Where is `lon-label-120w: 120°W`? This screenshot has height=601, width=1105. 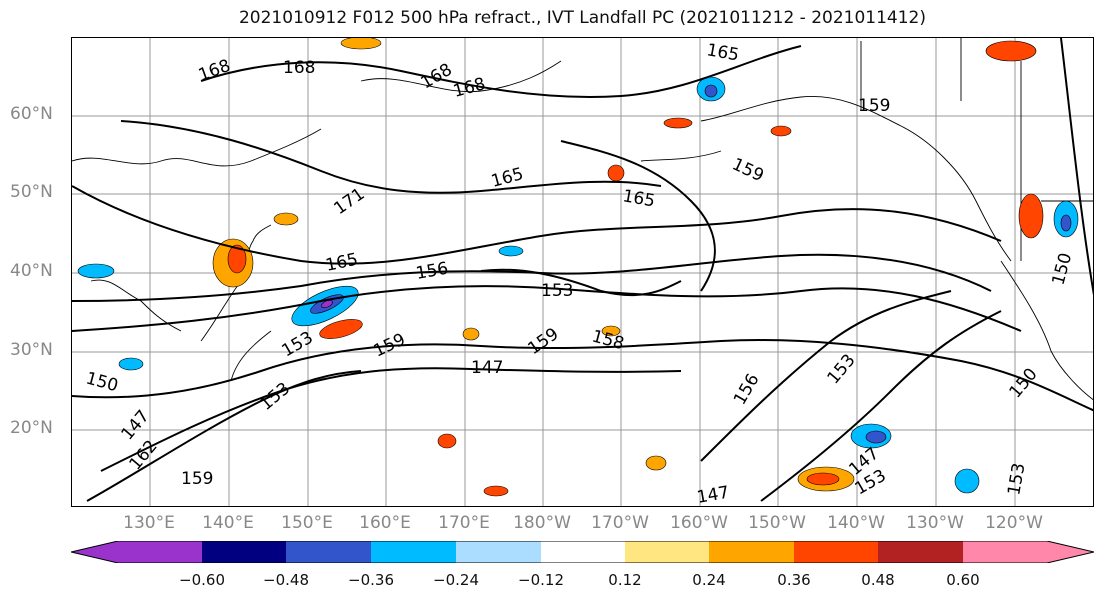
lon-label-120w: 120°W is located at coordinates (1014, 523).